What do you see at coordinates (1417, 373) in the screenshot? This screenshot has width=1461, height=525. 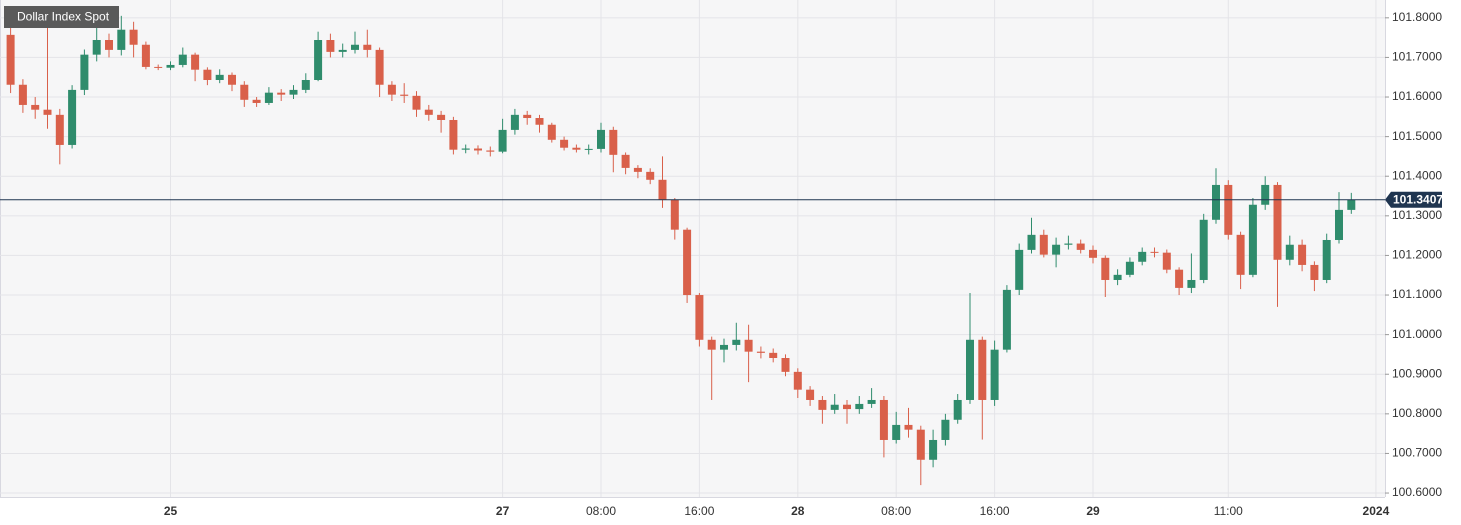 I see `y-tick-label: 100.9000` at bounding box center [1417, 373].